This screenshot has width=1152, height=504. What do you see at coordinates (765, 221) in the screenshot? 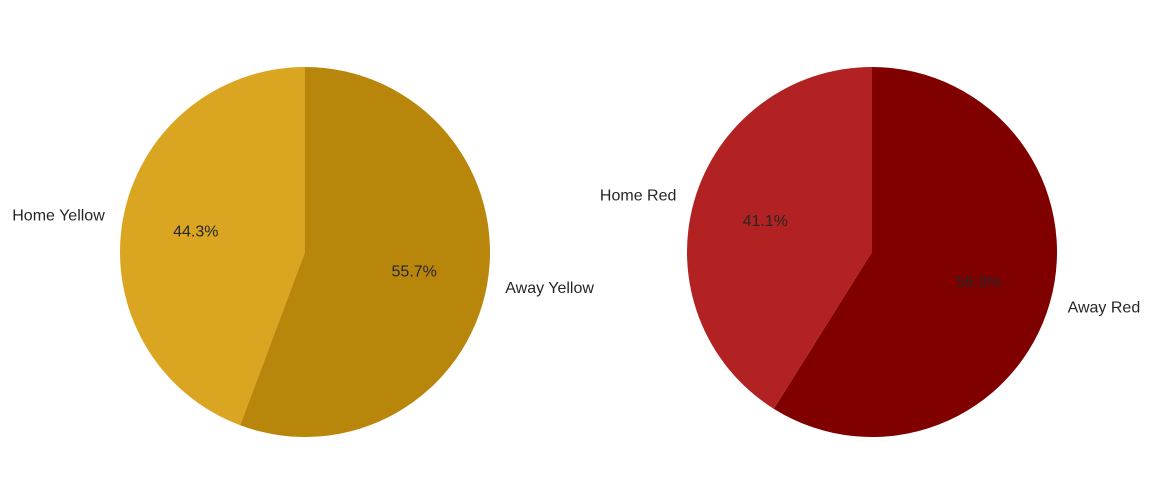
I see `pie-percent-label-home-red: 41.1%` at bounding box center [765, 221].